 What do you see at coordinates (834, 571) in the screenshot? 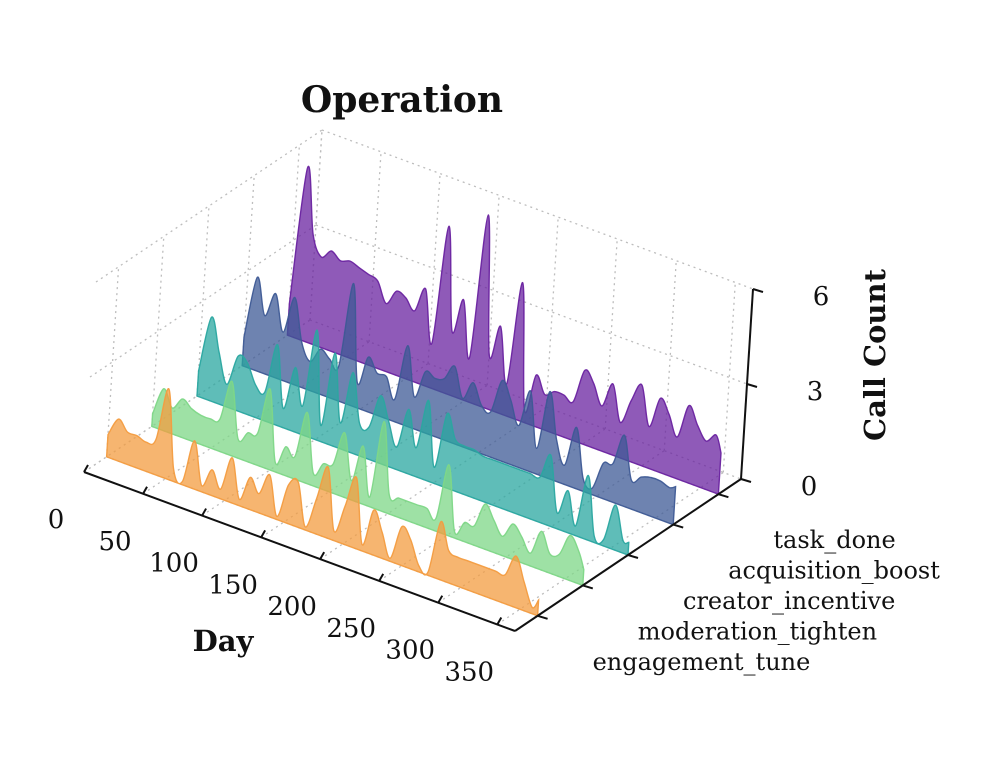
I see `category-tick-label: acquisition_boost` at bounding box center [834, 571].